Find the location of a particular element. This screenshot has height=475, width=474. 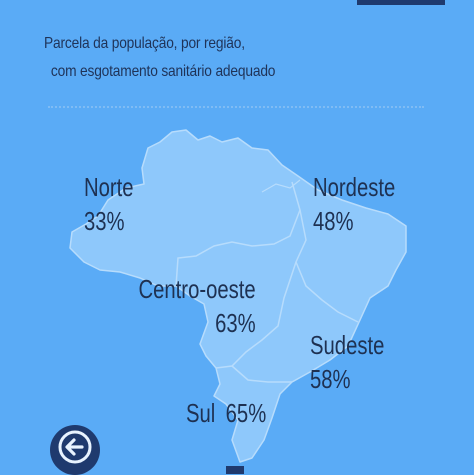

region-sudeste-value: 58% is located at coordinates (330, 379).